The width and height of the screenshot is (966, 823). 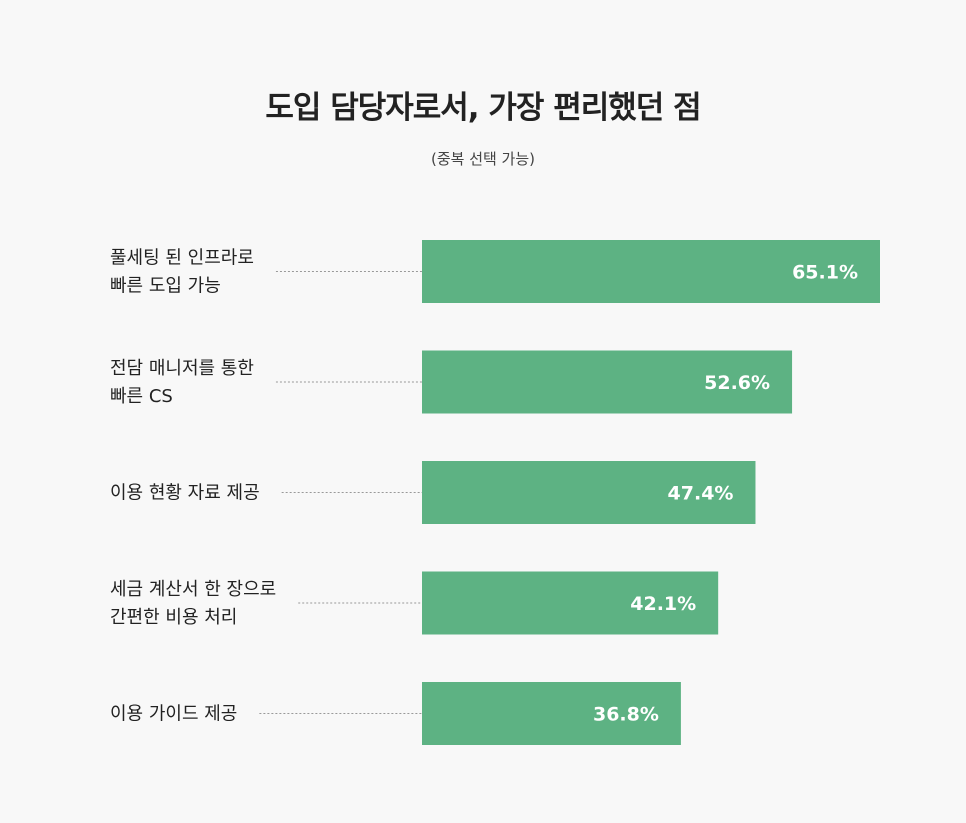 I want to click on category-label-4-line-1: 세금 계산서 한 장으로, so click(x=193, y=589).